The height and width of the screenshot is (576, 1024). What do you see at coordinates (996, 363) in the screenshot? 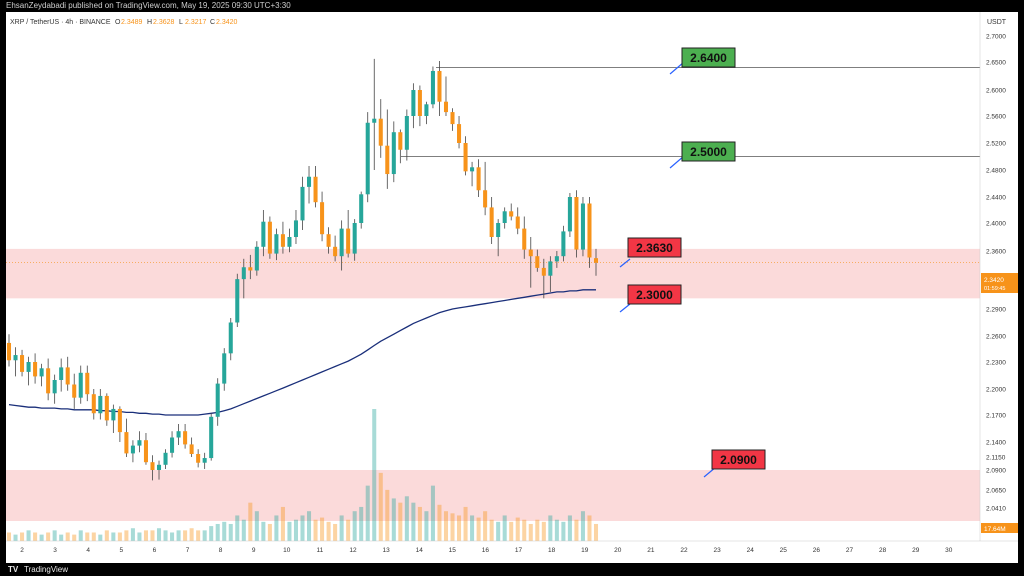
I see `price-tick: 2.2300` at bounding box center [996, 363].